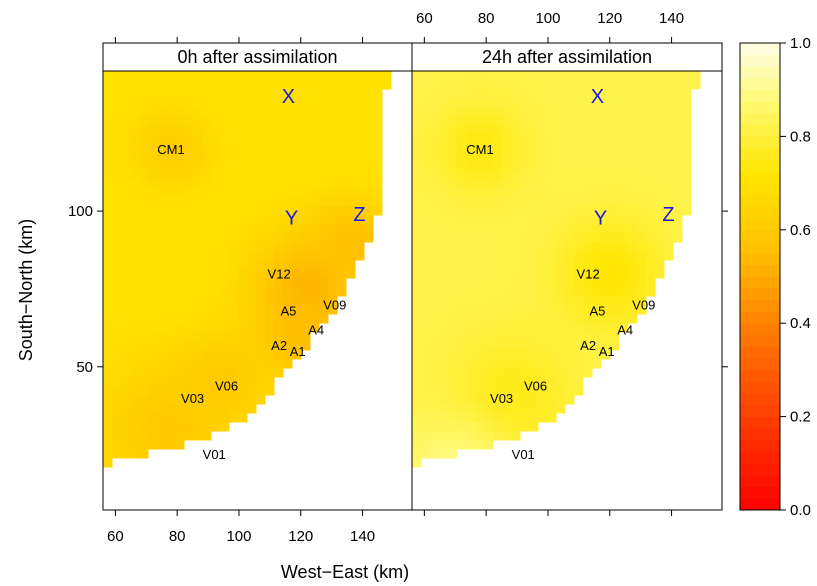 The height and width of the screenshot is (586, 817). Describe the element at coordinates (760, 107) in the screenshot. I see `colorbar-band` at that location.